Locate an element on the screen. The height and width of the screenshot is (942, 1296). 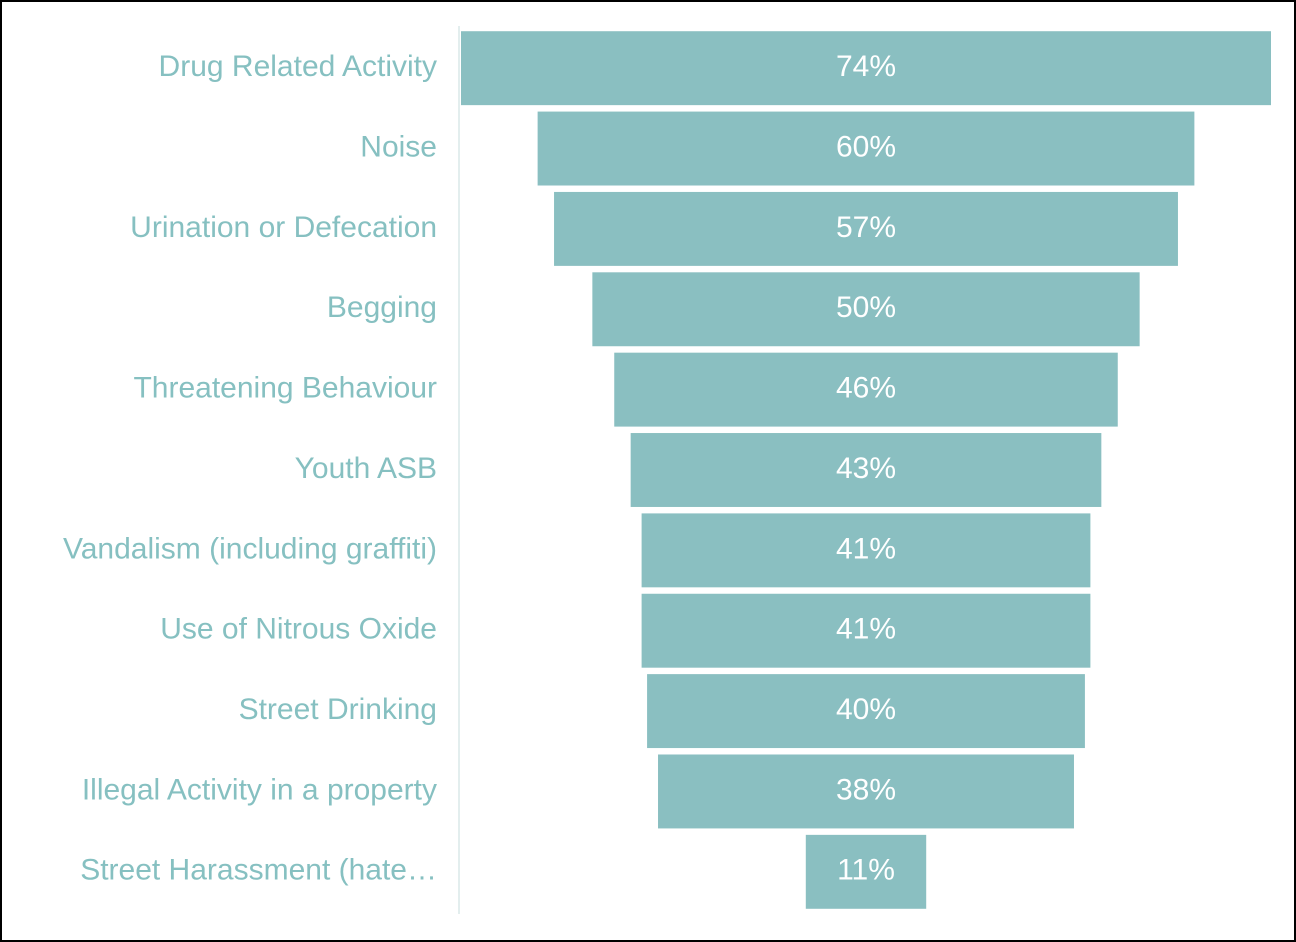
value-label: 74% is located at coordinates (866, 66).